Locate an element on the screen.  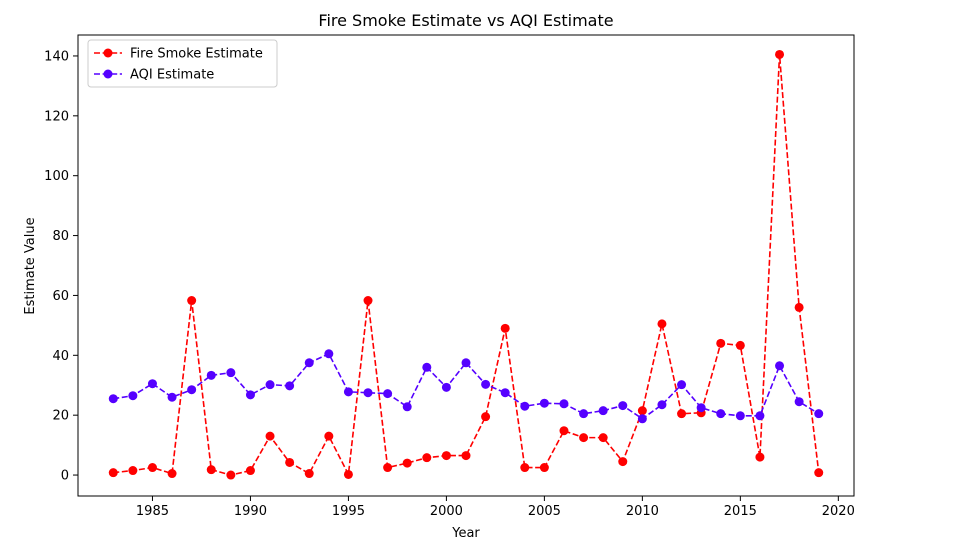
legend-label: Fire Smoke Estimate is located at coordinates (196, 54).